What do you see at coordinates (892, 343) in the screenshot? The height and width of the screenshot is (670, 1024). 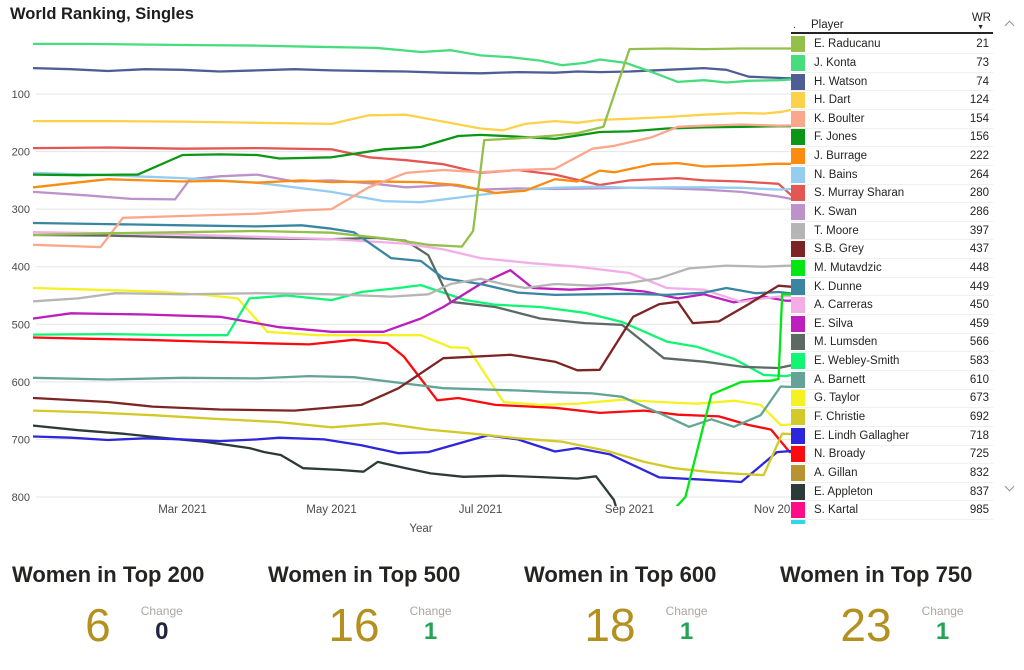 I see `legend-row: M. Lumsden 566` at bounding box center [892, 343].